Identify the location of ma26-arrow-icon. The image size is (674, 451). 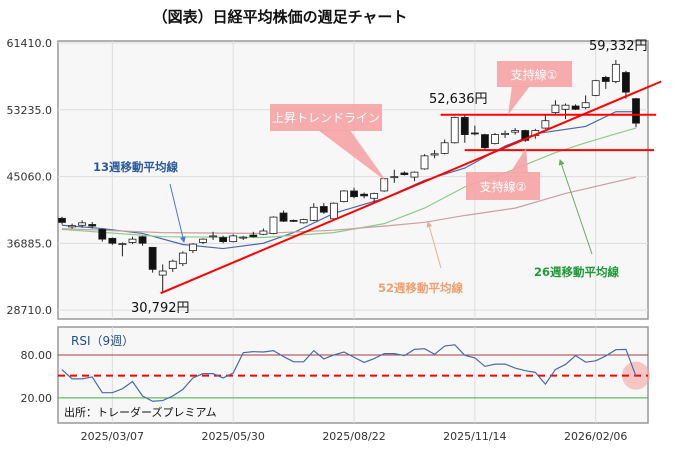
(575, 207).